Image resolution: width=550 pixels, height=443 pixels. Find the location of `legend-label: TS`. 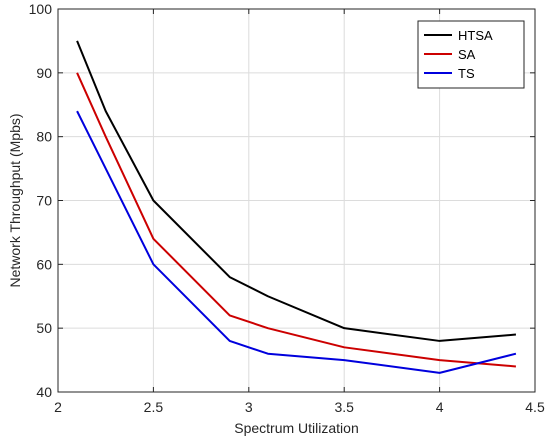

legend-label: TS is located at coordinates (466, 73).